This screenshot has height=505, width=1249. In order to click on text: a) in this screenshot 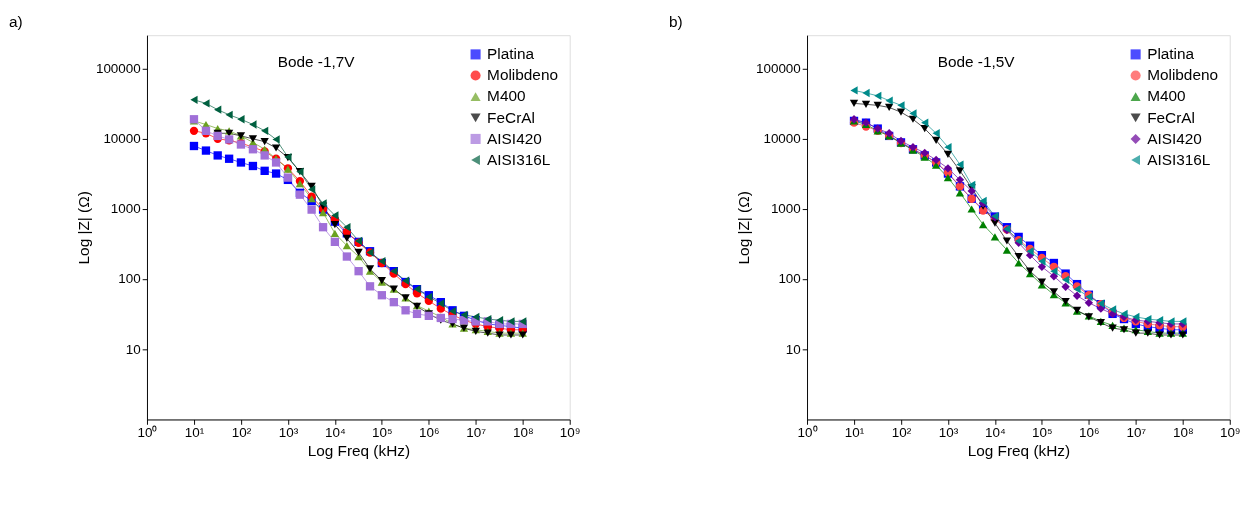, I will do `click(15, 21)`.